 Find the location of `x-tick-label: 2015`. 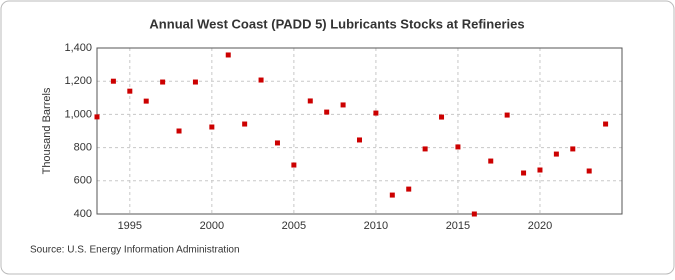

x-tick-label: 2015 is located at coordinates (458, 226).